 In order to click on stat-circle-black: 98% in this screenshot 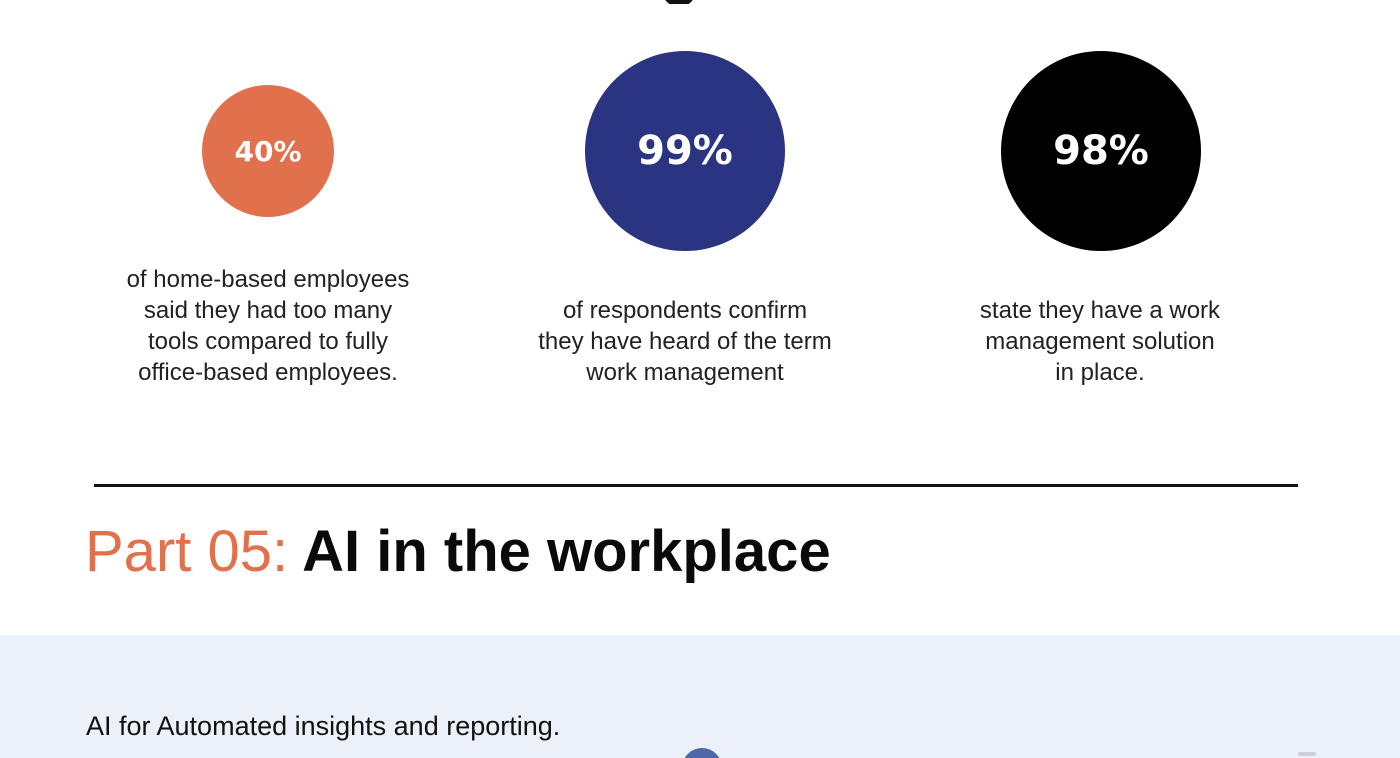, I will do `click(1101, 151)`.